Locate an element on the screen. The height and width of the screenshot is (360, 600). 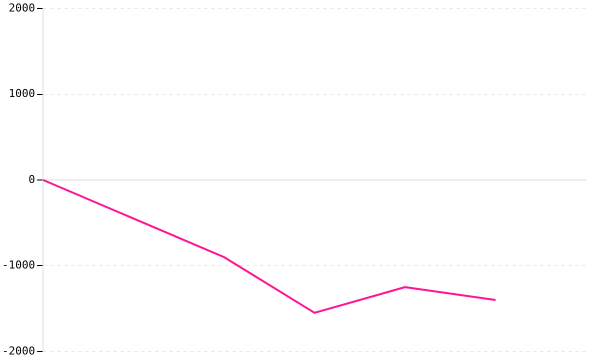
y-tick-label: 2000 is located at coordinates (22, 7).